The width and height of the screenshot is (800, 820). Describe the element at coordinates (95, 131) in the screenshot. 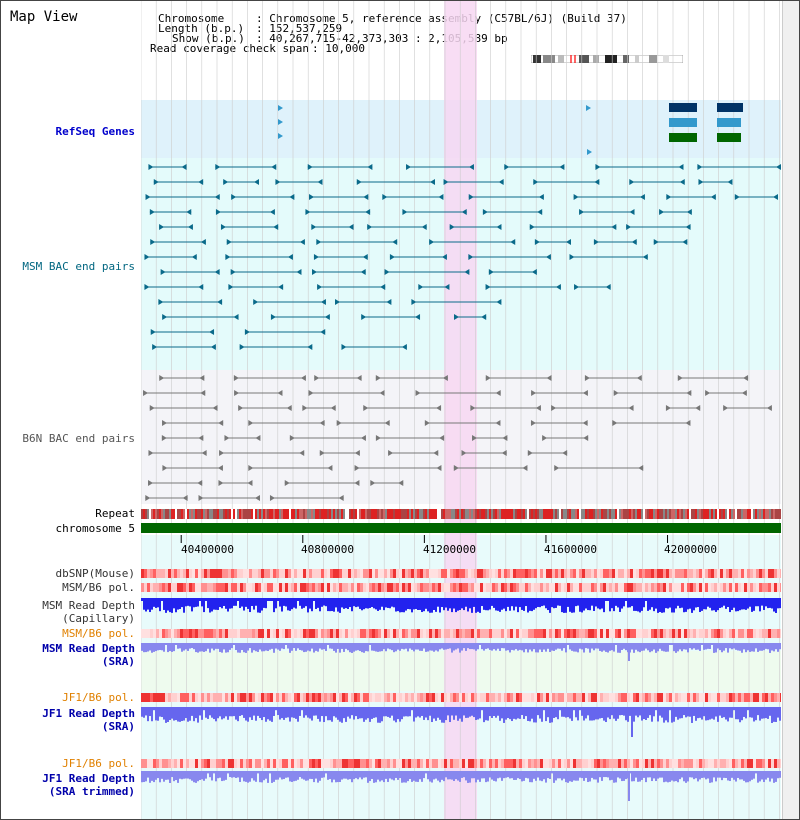

I see `track-label-refseq: RefSeq Genes` at that location.